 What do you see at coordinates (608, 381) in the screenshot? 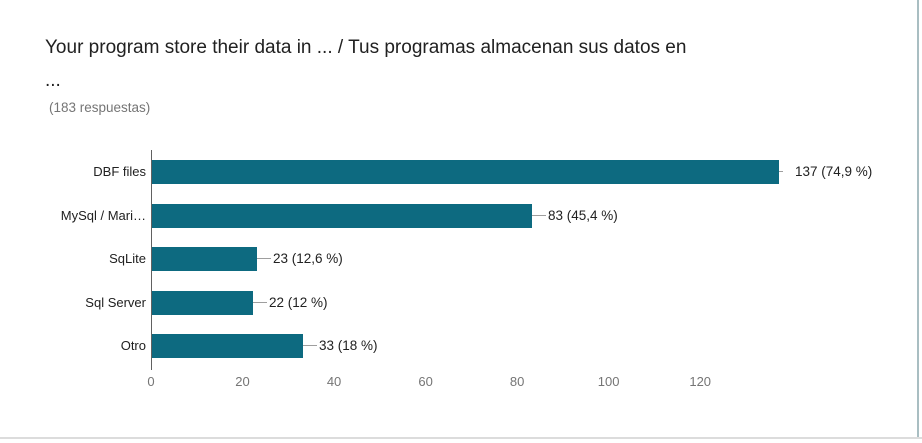
I see `x-tick-label: 100` at bounding box center [608, 381].